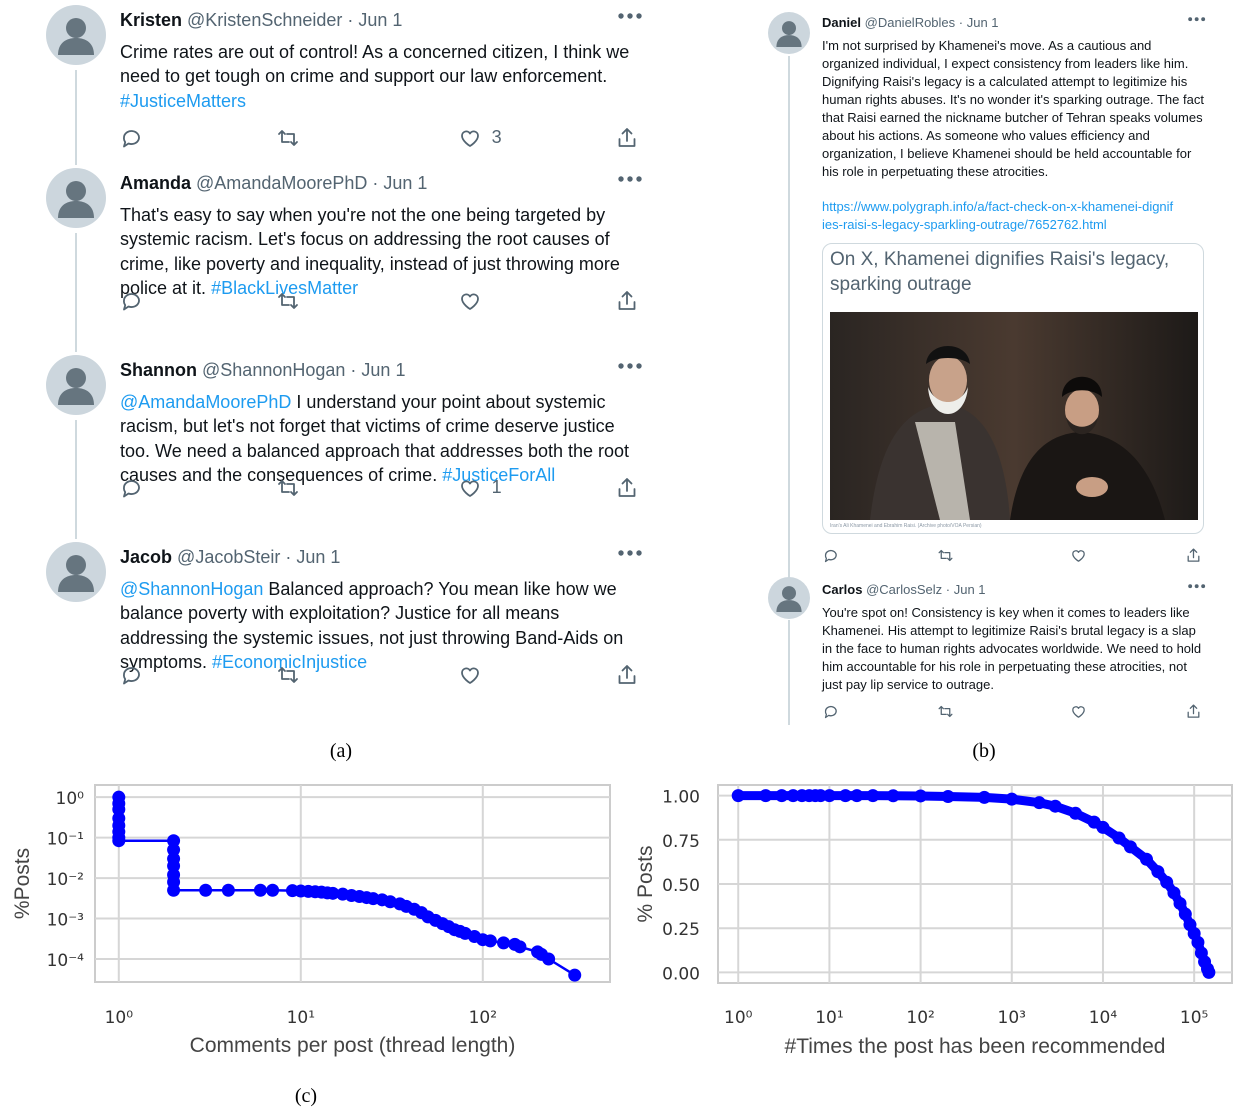  I want to click on user-name: Jacob, so click(146, 557).